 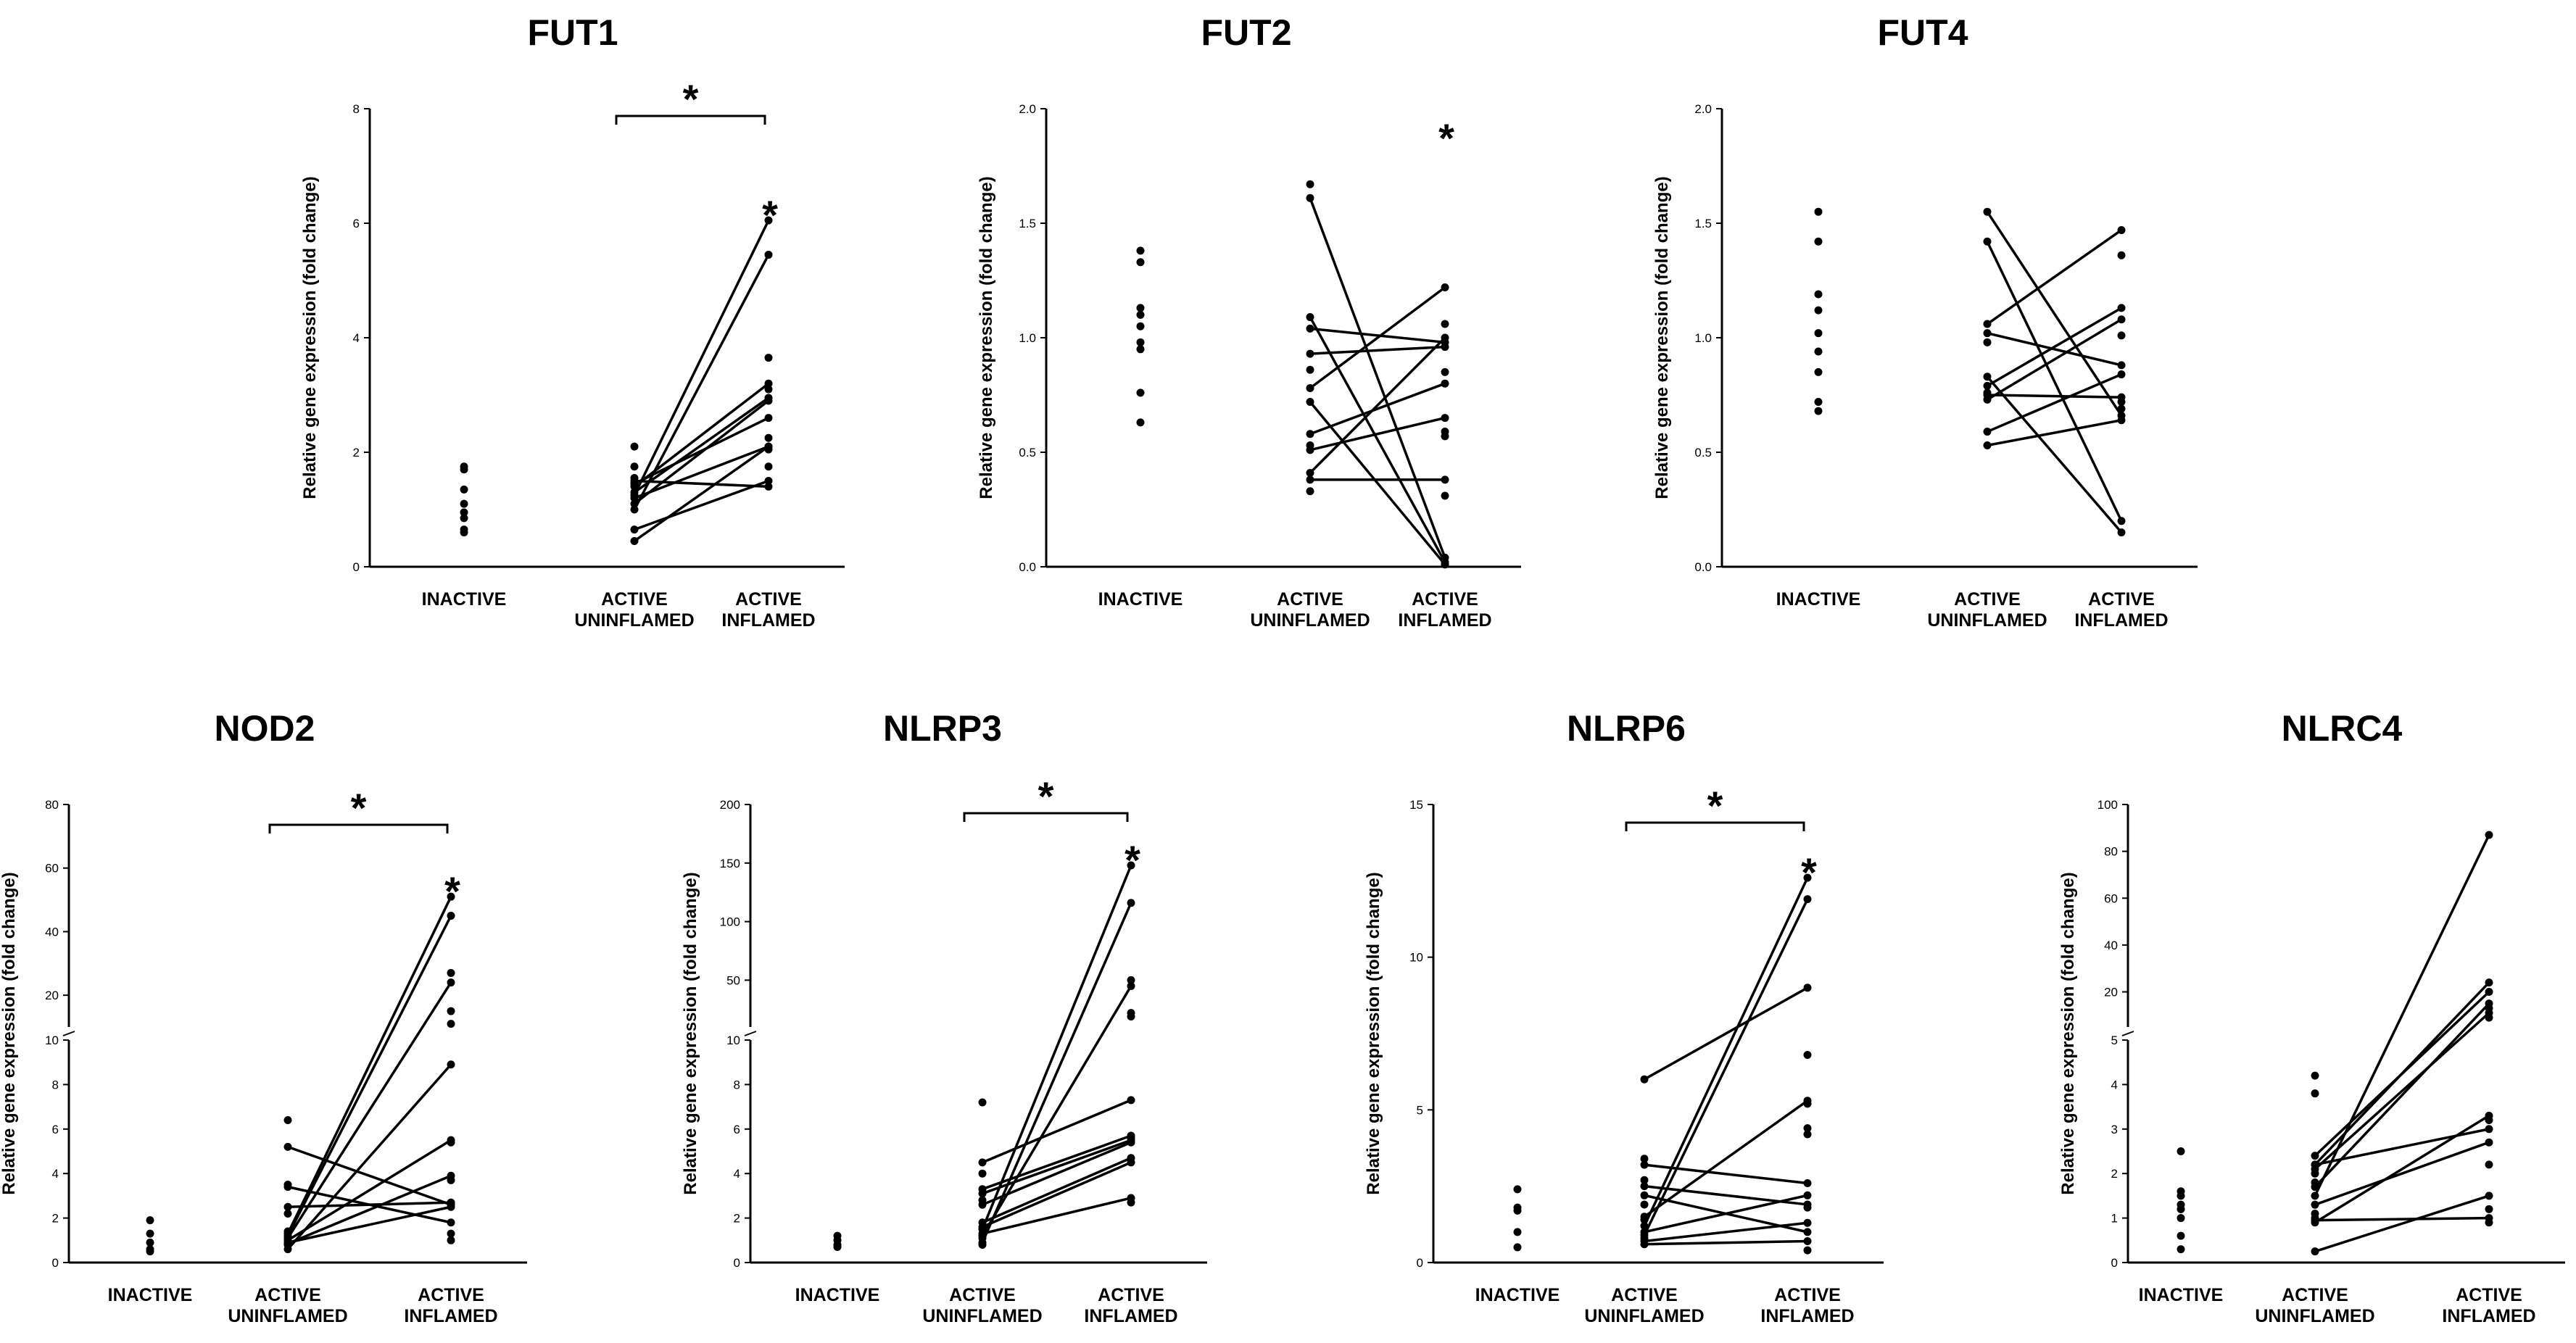 I want to click on chart-title: FUT4, so click(x=1923, y=32).